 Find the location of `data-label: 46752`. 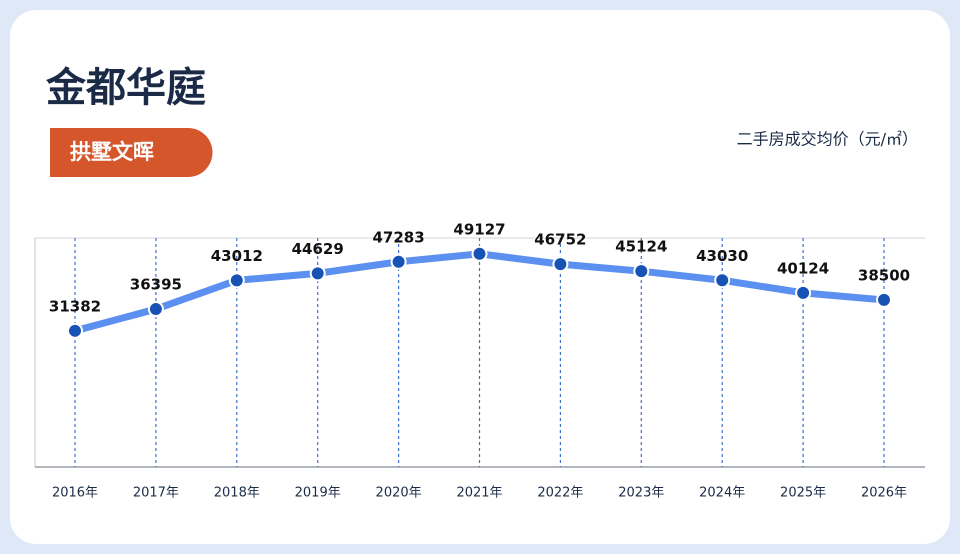

data-label: 46752 is located at coordinates (560, 240).